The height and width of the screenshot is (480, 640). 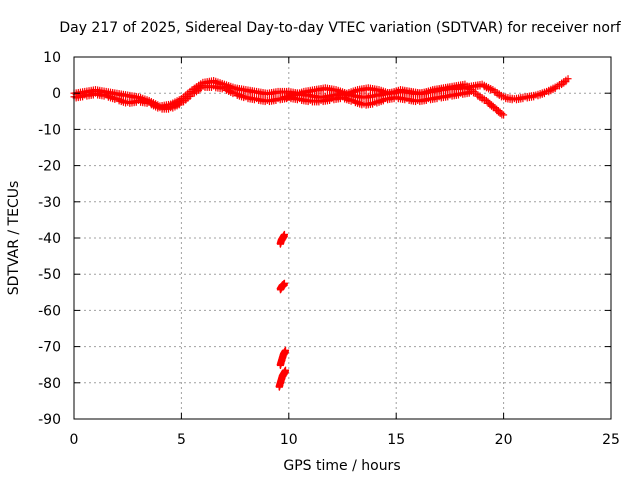 What do you see at coordinates (49, 239) in the screenshot?
I see `y-tick-label: -40` at bounding box center [49, 239].